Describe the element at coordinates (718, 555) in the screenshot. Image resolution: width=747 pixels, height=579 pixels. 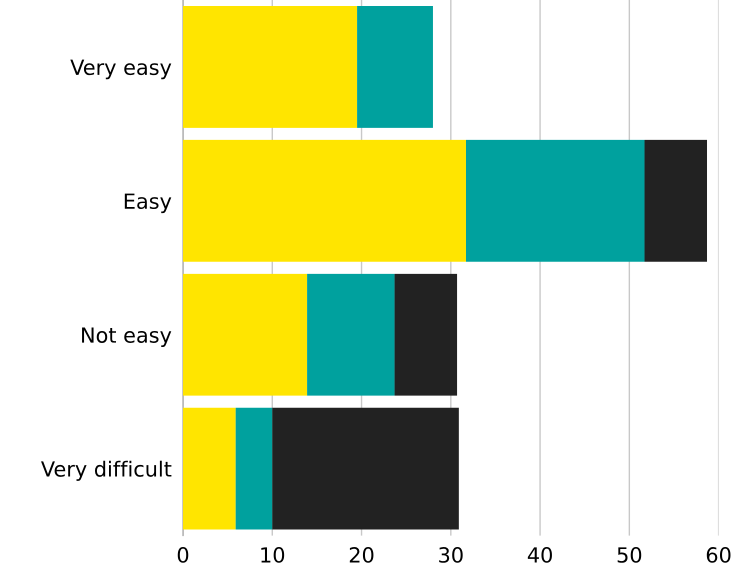
I see `x-tick-label: 60` at that location.